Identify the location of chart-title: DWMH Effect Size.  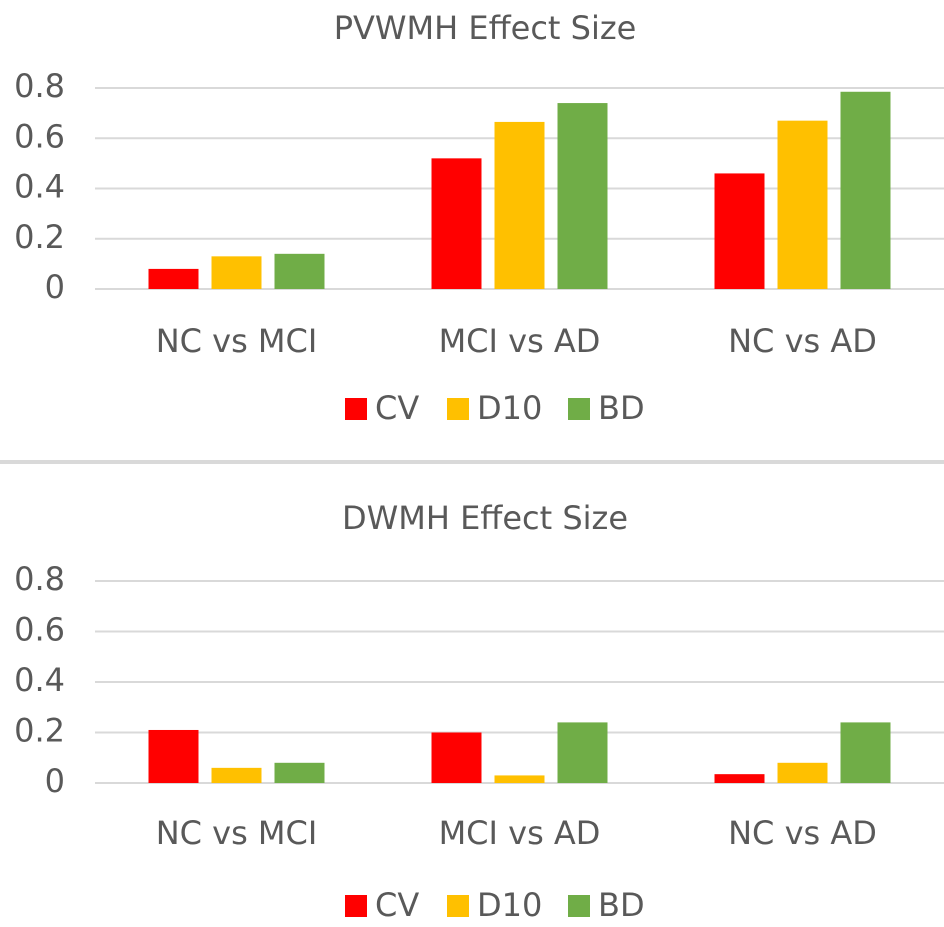
(485, 518).